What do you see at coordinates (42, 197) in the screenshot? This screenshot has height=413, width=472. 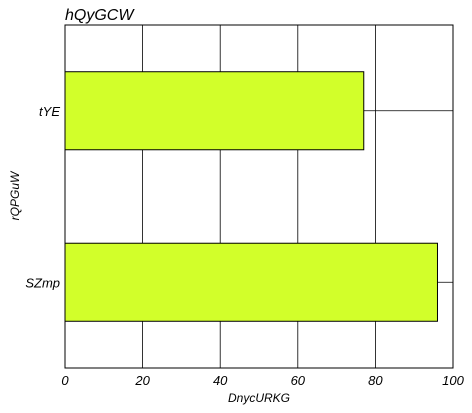 I see `y-axis-categories: tYE SZmp` at bounding box center [42, 197].